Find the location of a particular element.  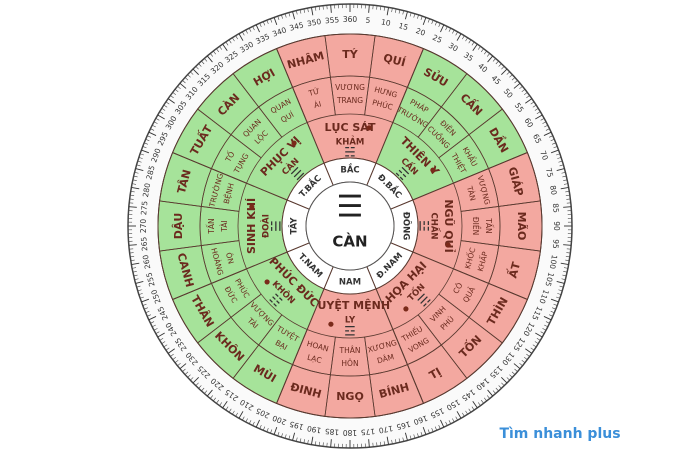

degree-label: 100 is located at coordinates (553, 262).